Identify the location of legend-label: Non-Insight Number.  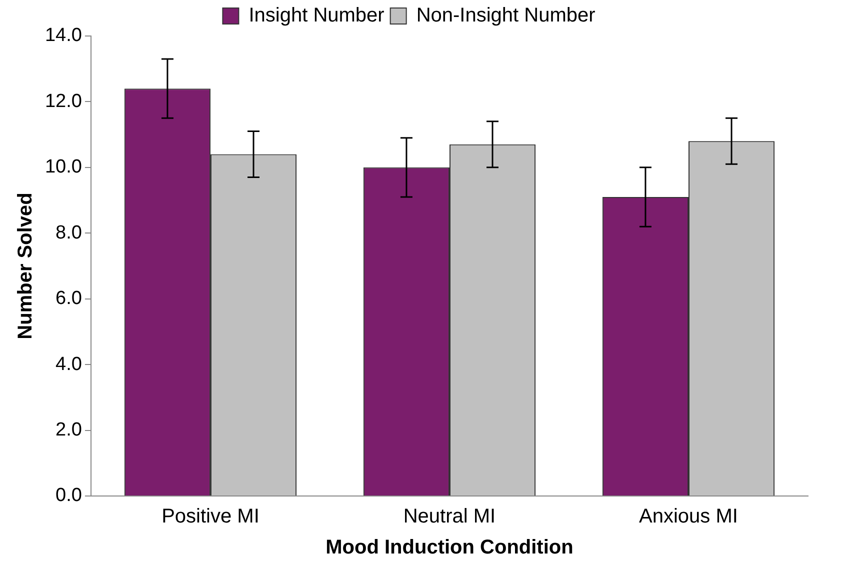
(506, 15).